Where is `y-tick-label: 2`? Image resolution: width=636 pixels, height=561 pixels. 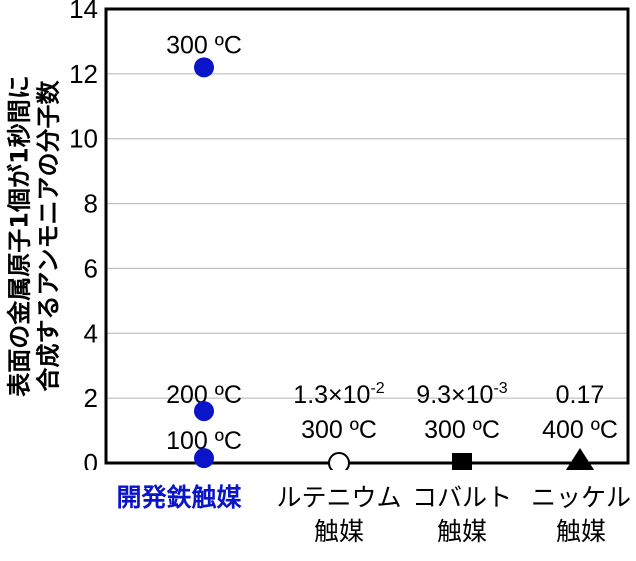 y-tick-label: 2 is located at coordinates (91, 398).